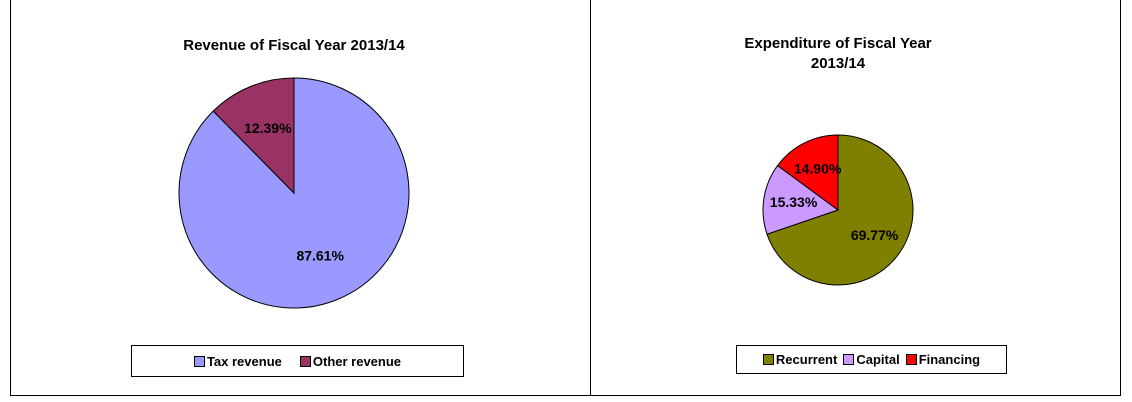 This screenshot has height=402, width=1132. I want to click on legend-item: Financing, so click(943, 359).